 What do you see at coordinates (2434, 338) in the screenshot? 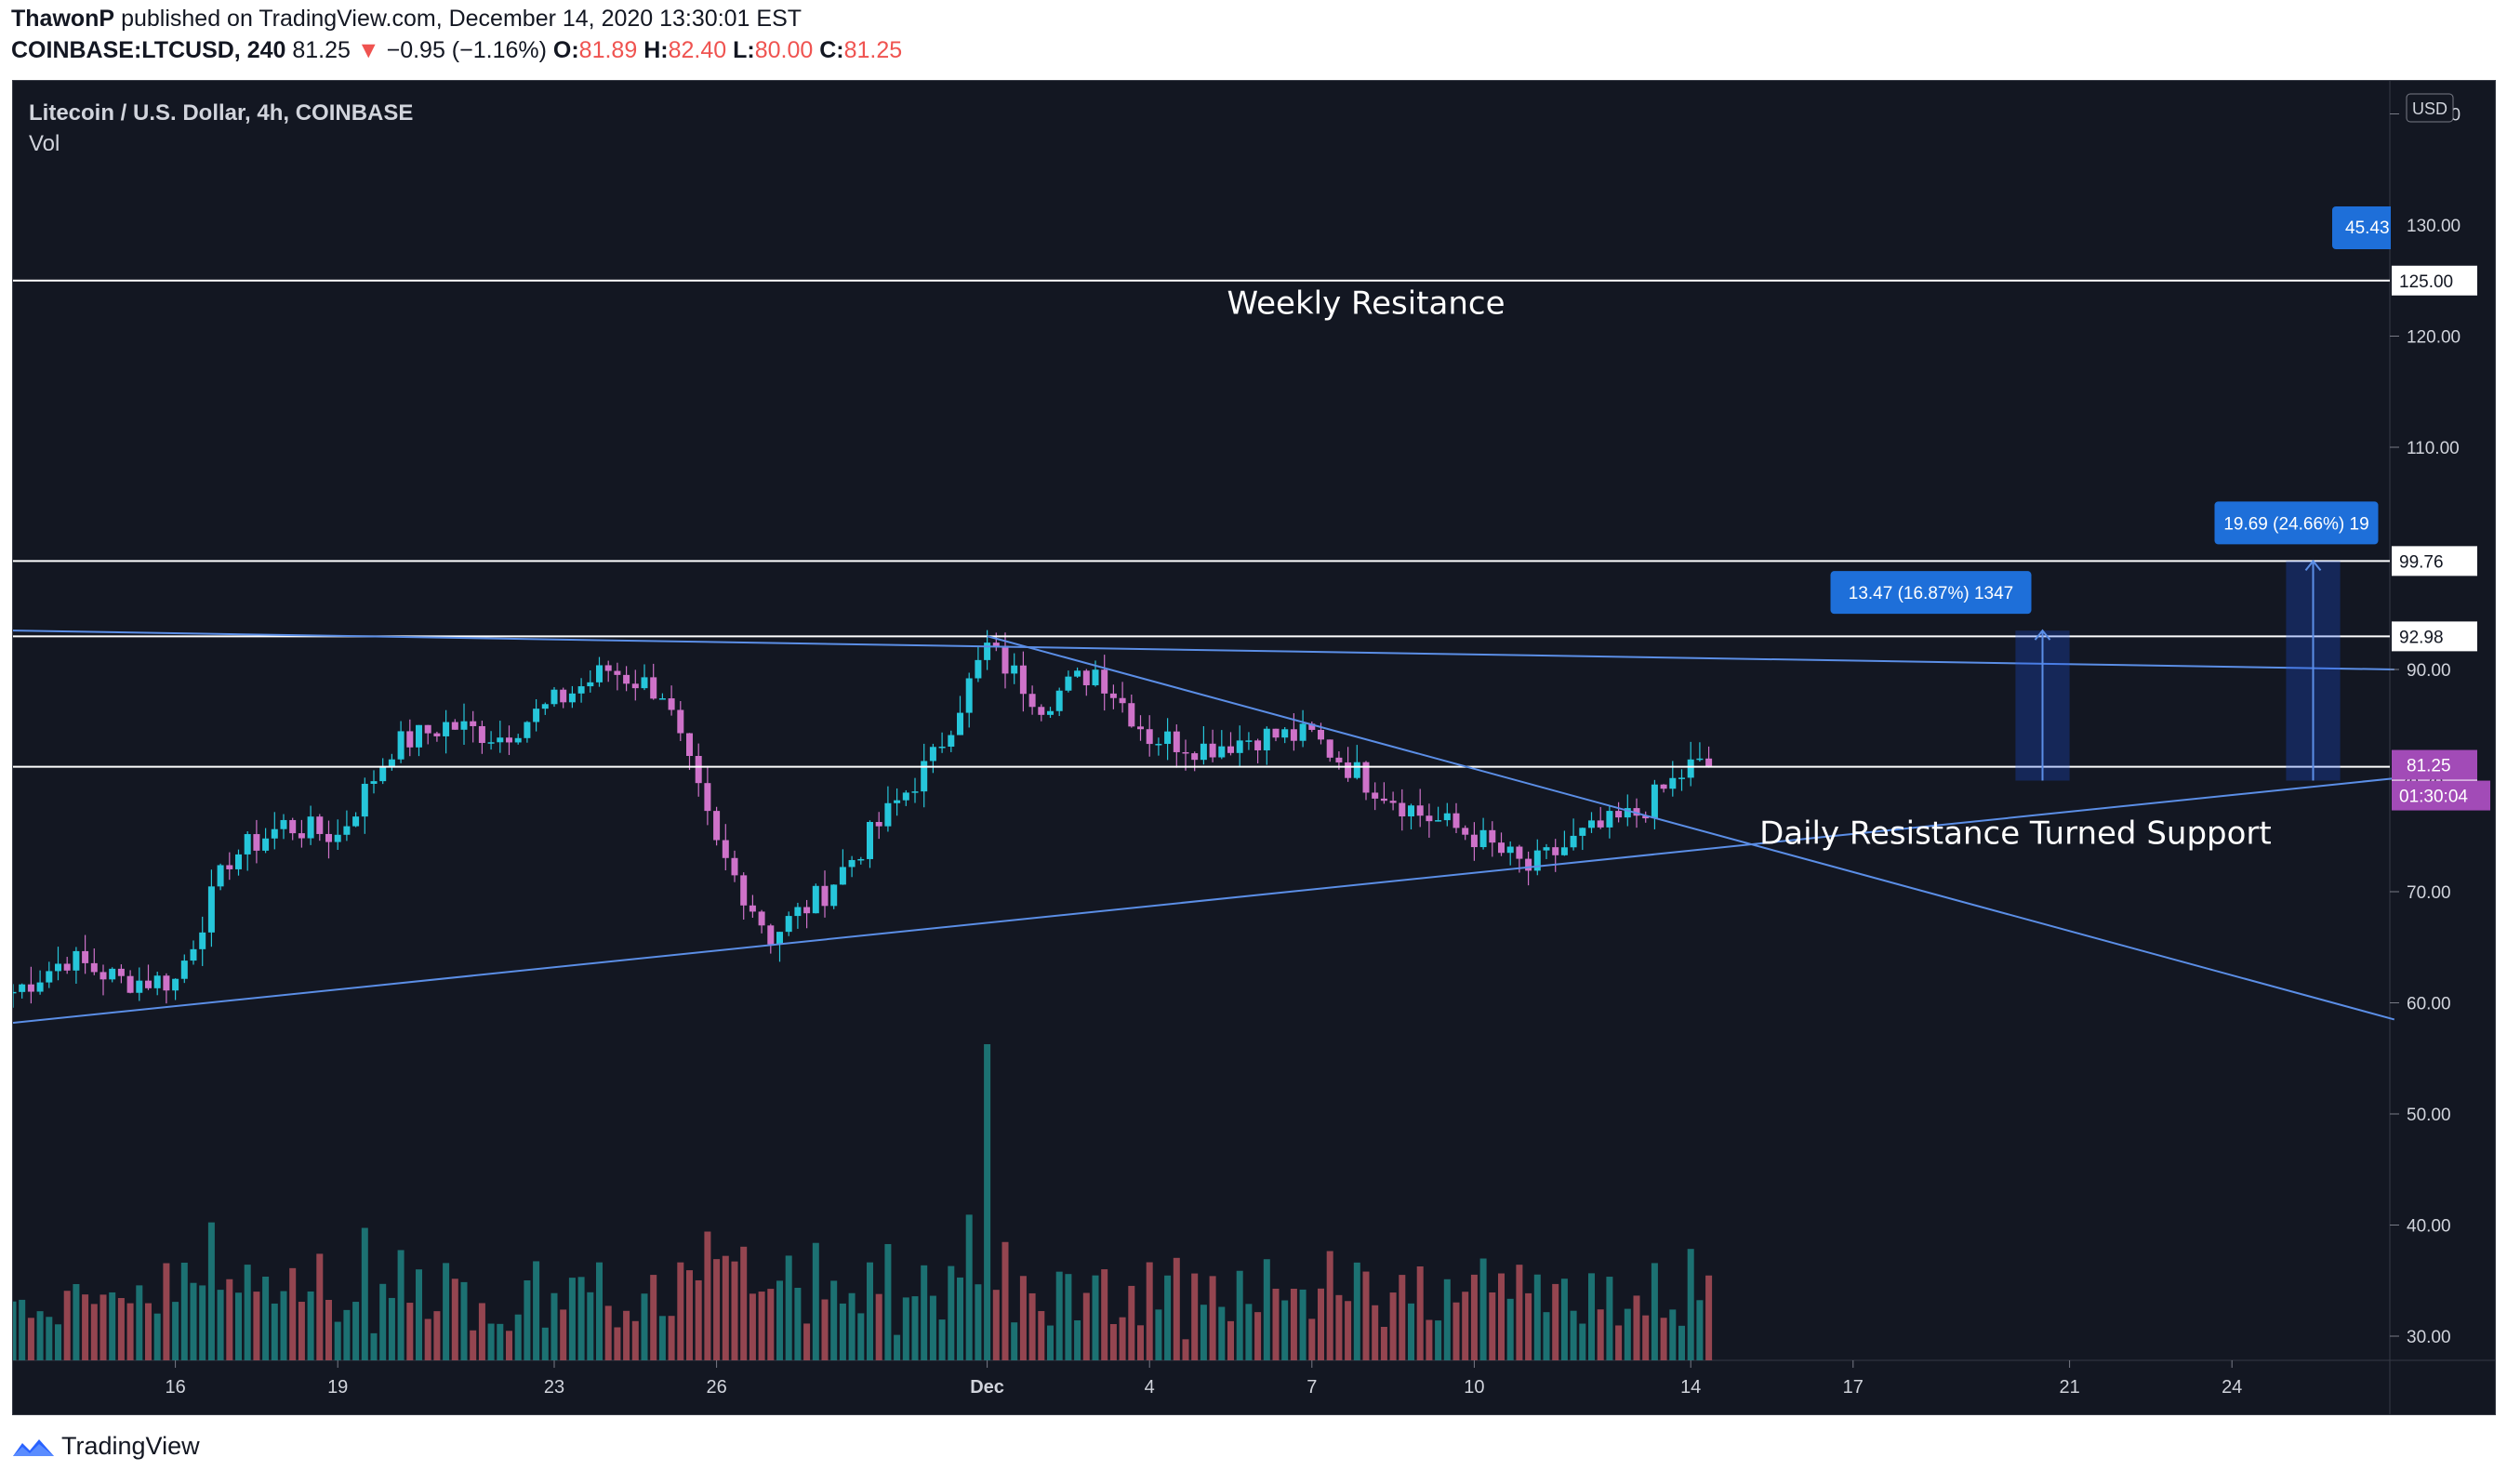
I see `price-tick-label: 120.00` at bounding box center [2434, 338].